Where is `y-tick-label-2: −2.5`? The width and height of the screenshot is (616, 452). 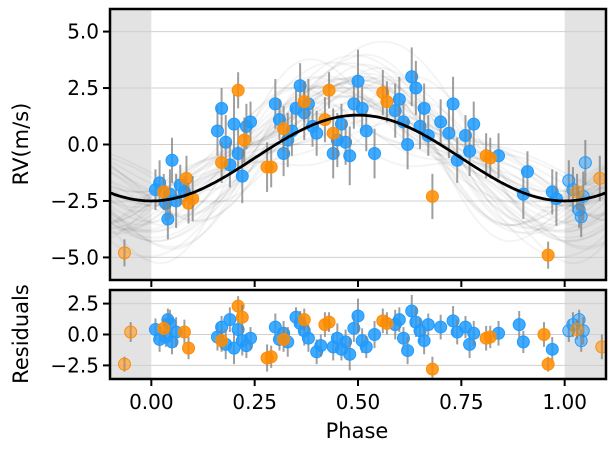
y-tick-label-2: −2.5 is located at coordinates (74, 365).